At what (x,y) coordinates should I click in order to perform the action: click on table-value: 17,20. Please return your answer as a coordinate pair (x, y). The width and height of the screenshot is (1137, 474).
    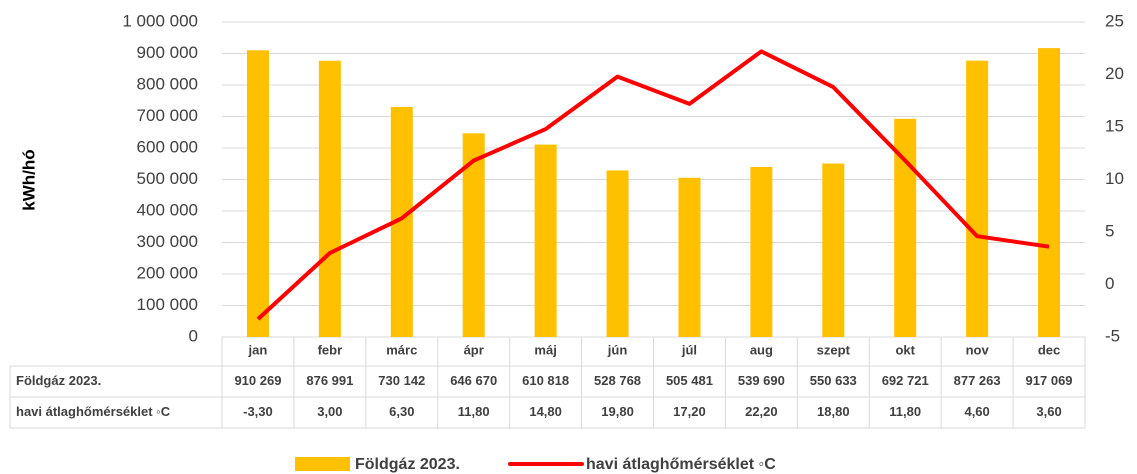
    Looking at the image, I should click on (689, 411).